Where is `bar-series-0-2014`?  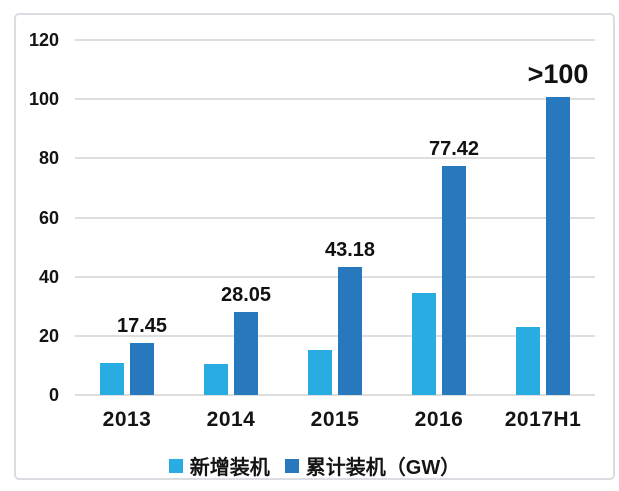
bar-series-0-2014 is located at coordinates (216, 379).